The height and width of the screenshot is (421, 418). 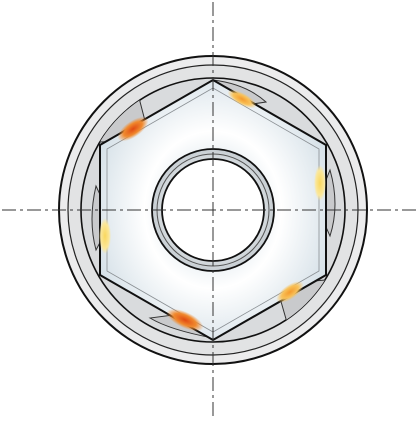 What do you see at coordinates (185, 320) in the screenshot?
I see `contact-zone-bottom-left` at bounding box center [185, 320].